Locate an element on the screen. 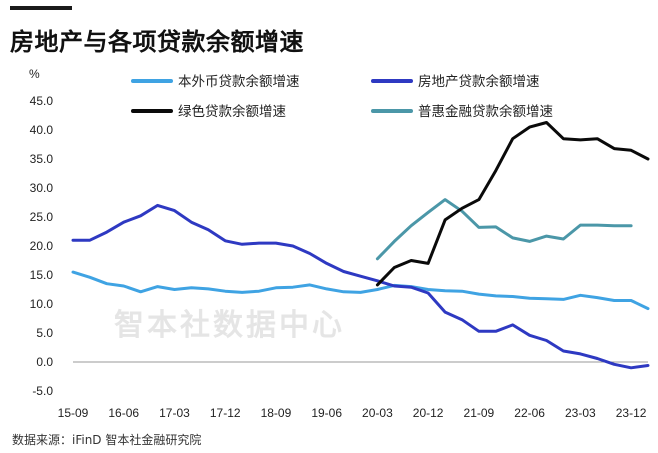 This screenshot has height=453, width=658. y-tick-label: 30.0 is located at coordinates (42, 188).